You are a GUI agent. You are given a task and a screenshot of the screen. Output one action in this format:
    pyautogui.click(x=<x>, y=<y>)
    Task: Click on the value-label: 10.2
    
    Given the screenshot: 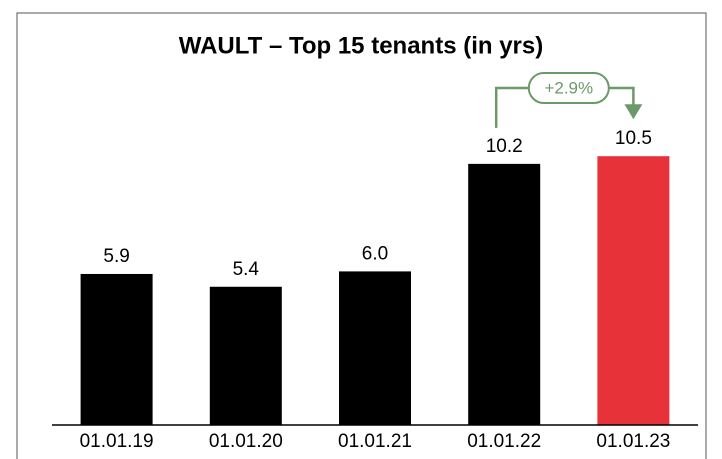 What is the action you would take?
    pyautogui.click(x=504, y=146)
    